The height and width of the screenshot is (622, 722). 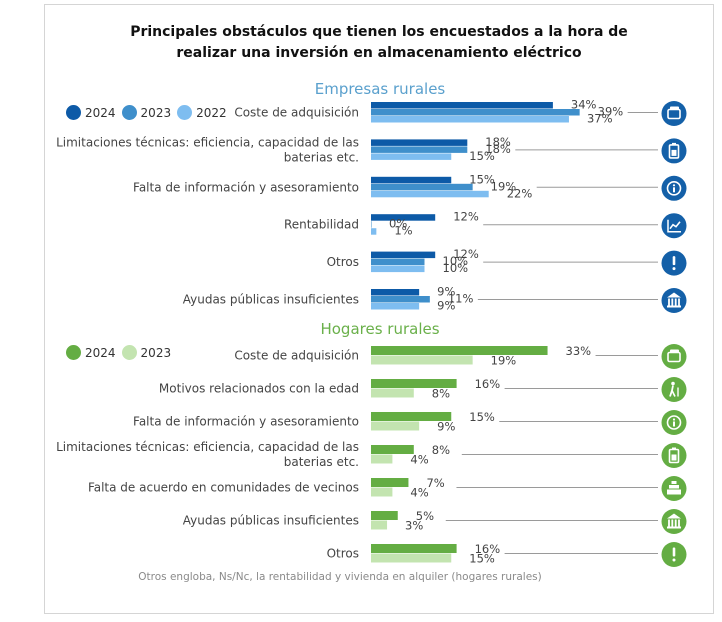 I want to click on category-label: Coste de adquisición, so click(x=296, y=356).